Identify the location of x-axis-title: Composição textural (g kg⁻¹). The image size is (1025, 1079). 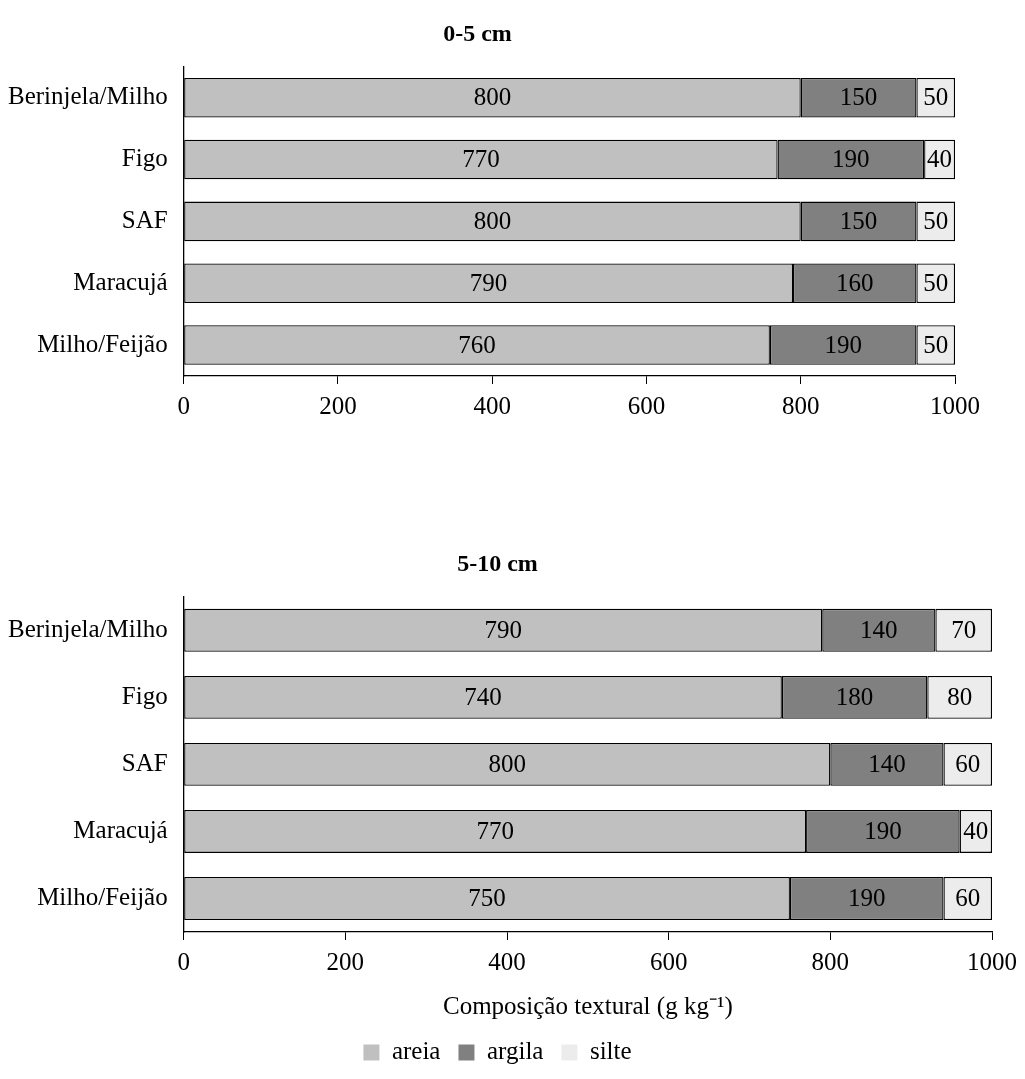
(587, 1005).